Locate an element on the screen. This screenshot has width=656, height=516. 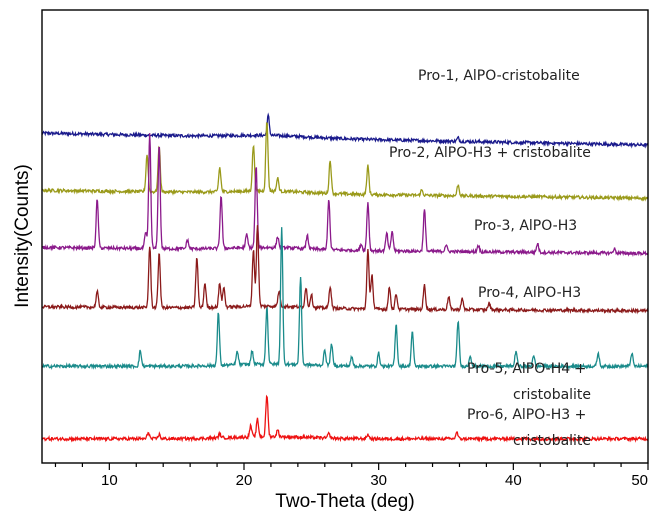
series-label-5: Pro-5, AlPO-H4 + cristobalite is located at coordinates (529, 382).